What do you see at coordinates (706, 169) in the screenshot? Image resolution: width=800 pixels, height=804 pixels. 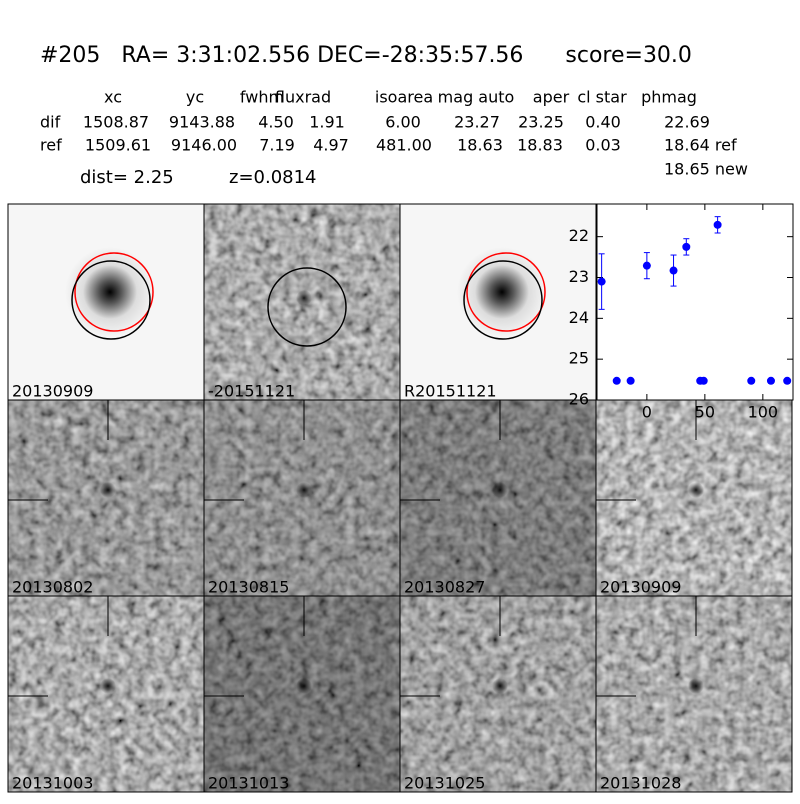 I see `table-extra: 18.65 new` at bounding box center [706, 169].